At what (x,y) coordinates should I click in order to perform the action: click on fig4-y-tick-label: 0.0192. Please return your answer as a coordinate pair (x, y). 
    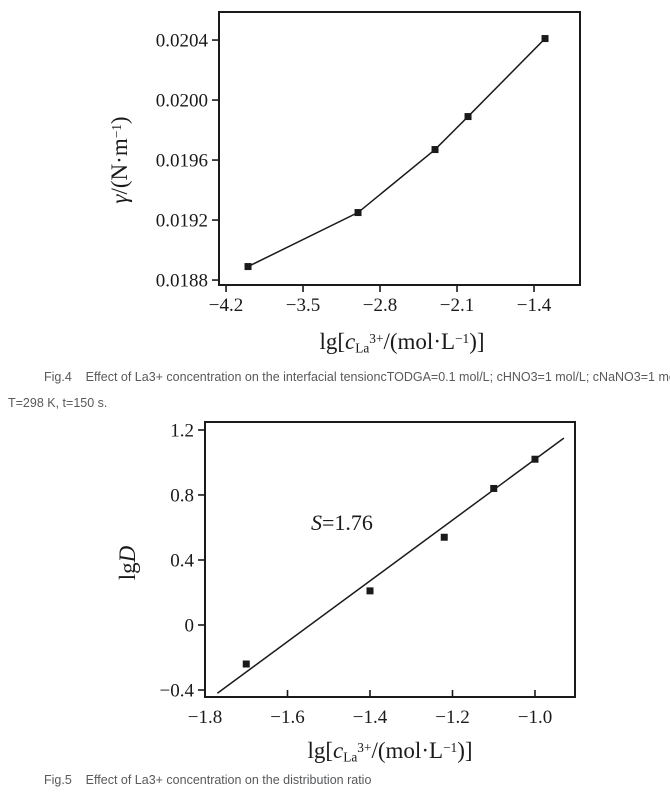
    Looking at the image, I should click on (182, 221).